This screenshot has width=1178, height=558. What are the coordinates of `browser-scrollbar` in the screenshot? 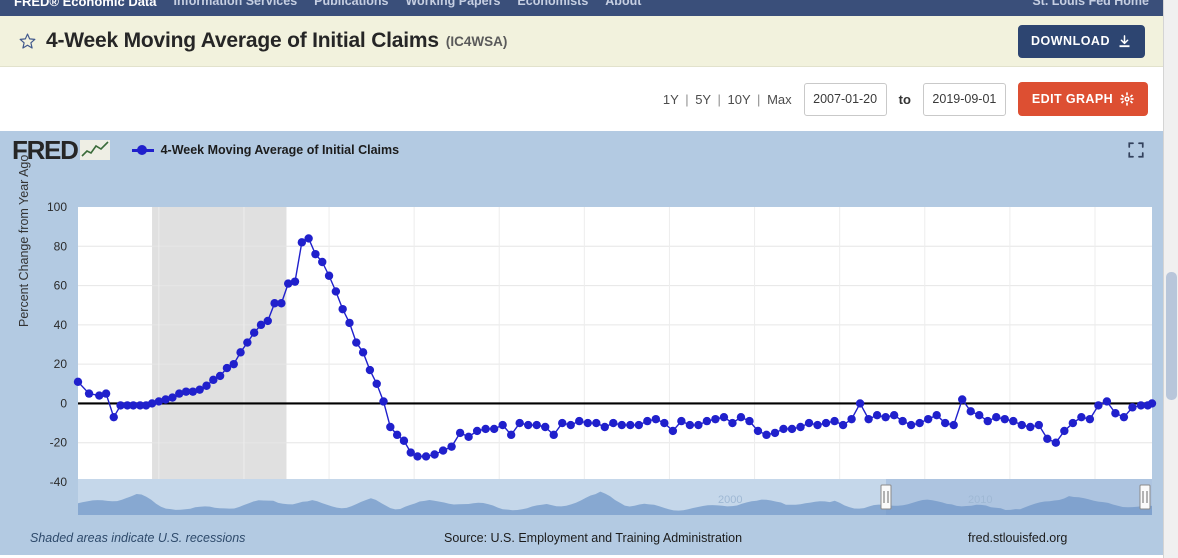 It's located at (1170, 279).